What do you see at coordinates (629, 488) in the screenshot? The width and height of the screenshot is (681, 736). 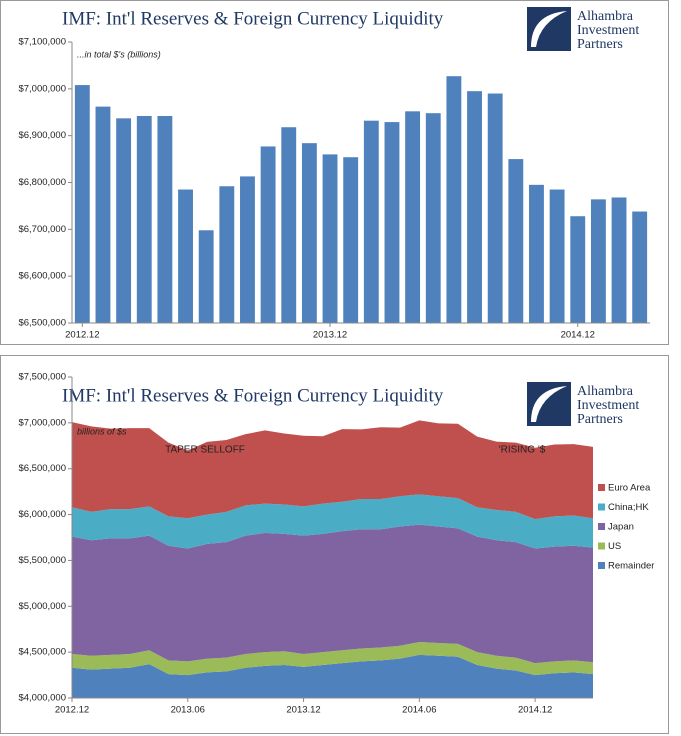 I see `legend-label: Euro Area` at bounding box center [629, 488].